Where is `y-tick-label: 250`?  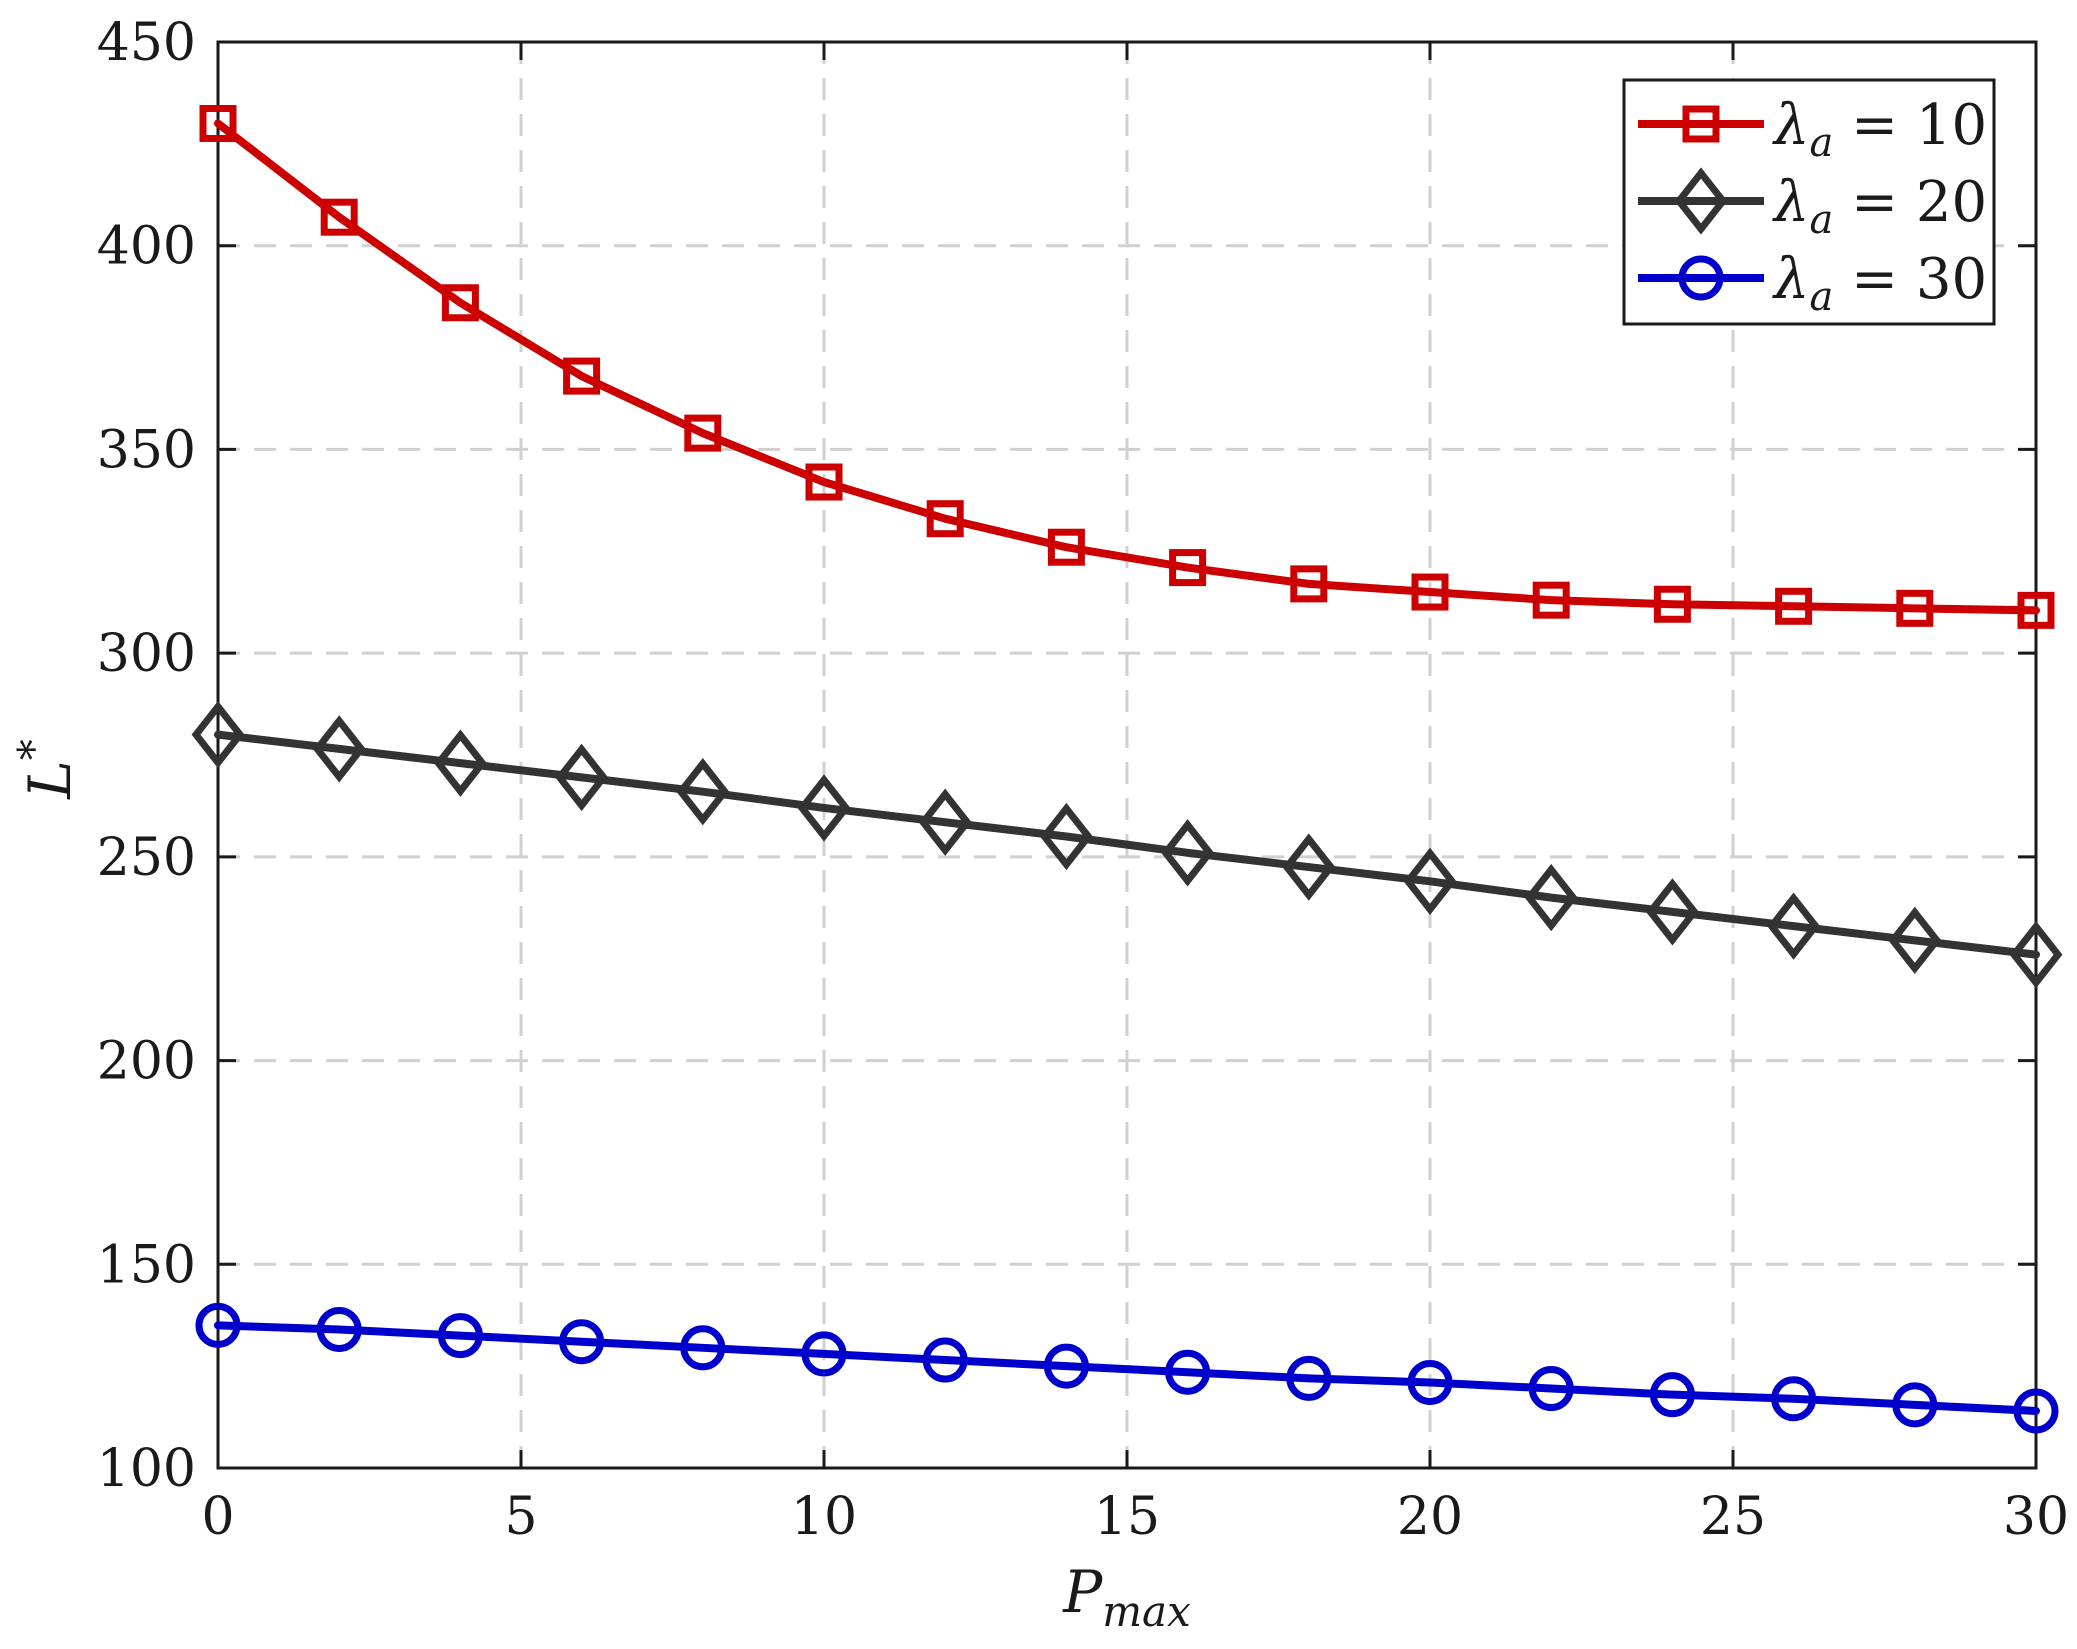
y-tick-label: 250 is located at coordinates (146, 858).